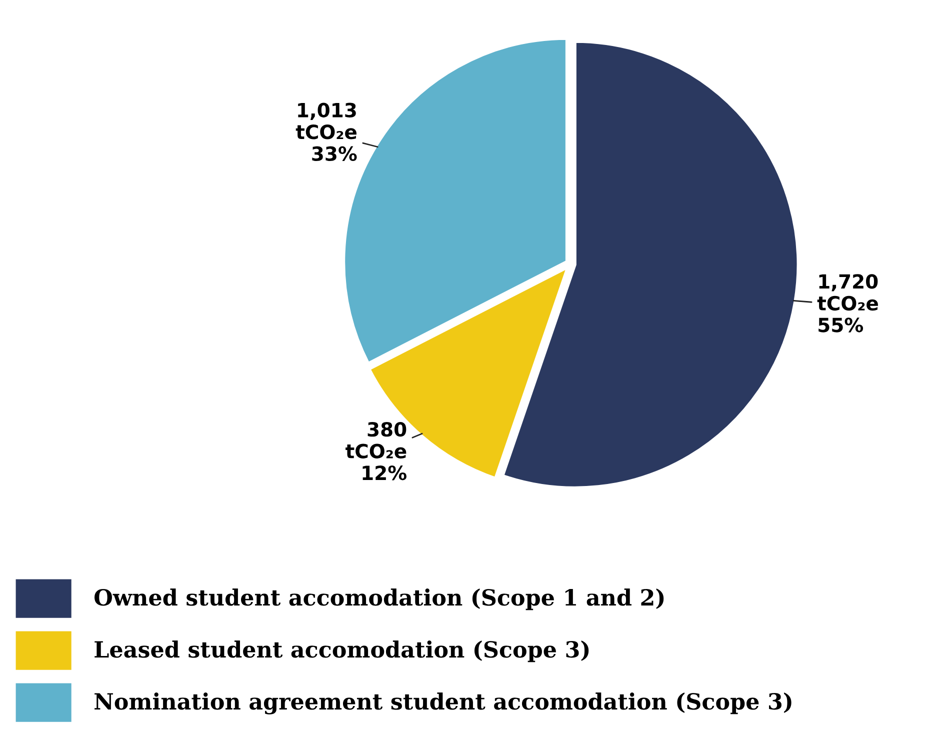 The image size is (937, 733). Describe the element at coordinates (376, 451) in the screenshot. I see `data-label: 380 tCO₂e 12%` at that location.